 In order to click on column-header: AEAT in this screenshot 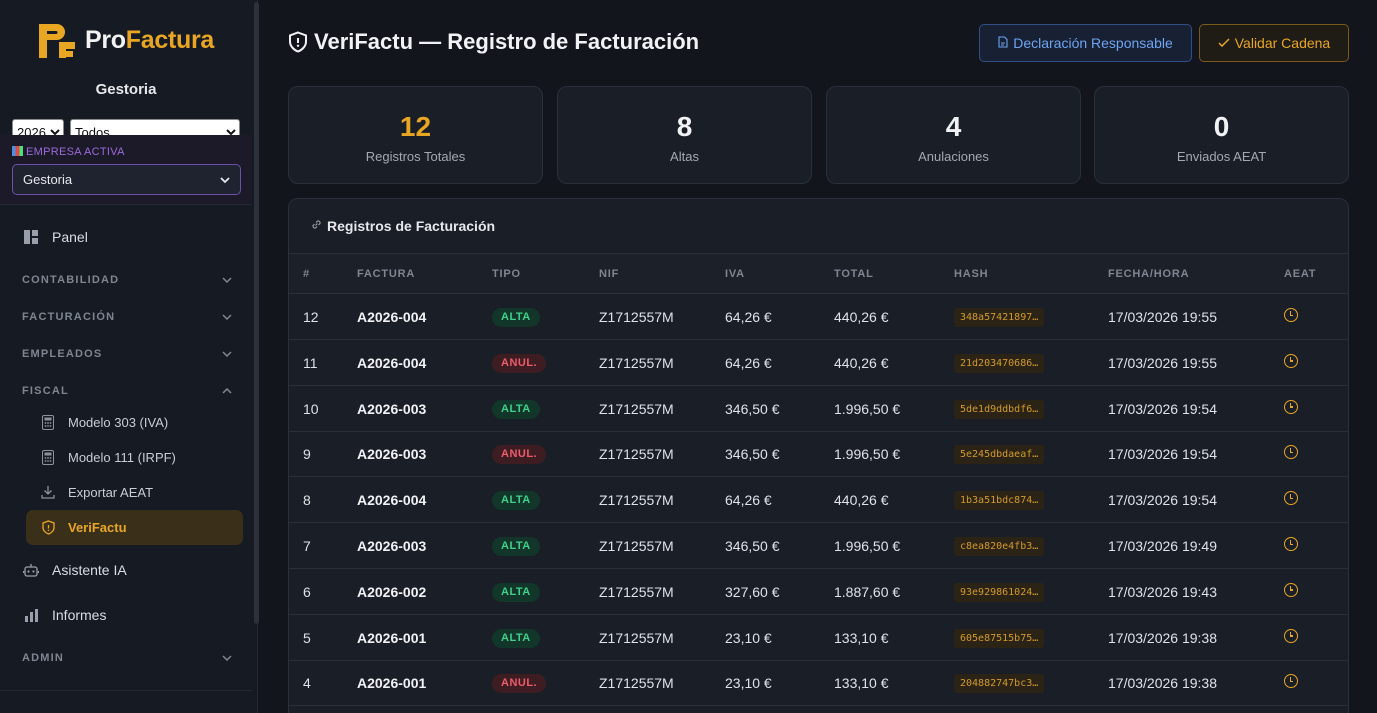, I will do `click(1300, 274)`.